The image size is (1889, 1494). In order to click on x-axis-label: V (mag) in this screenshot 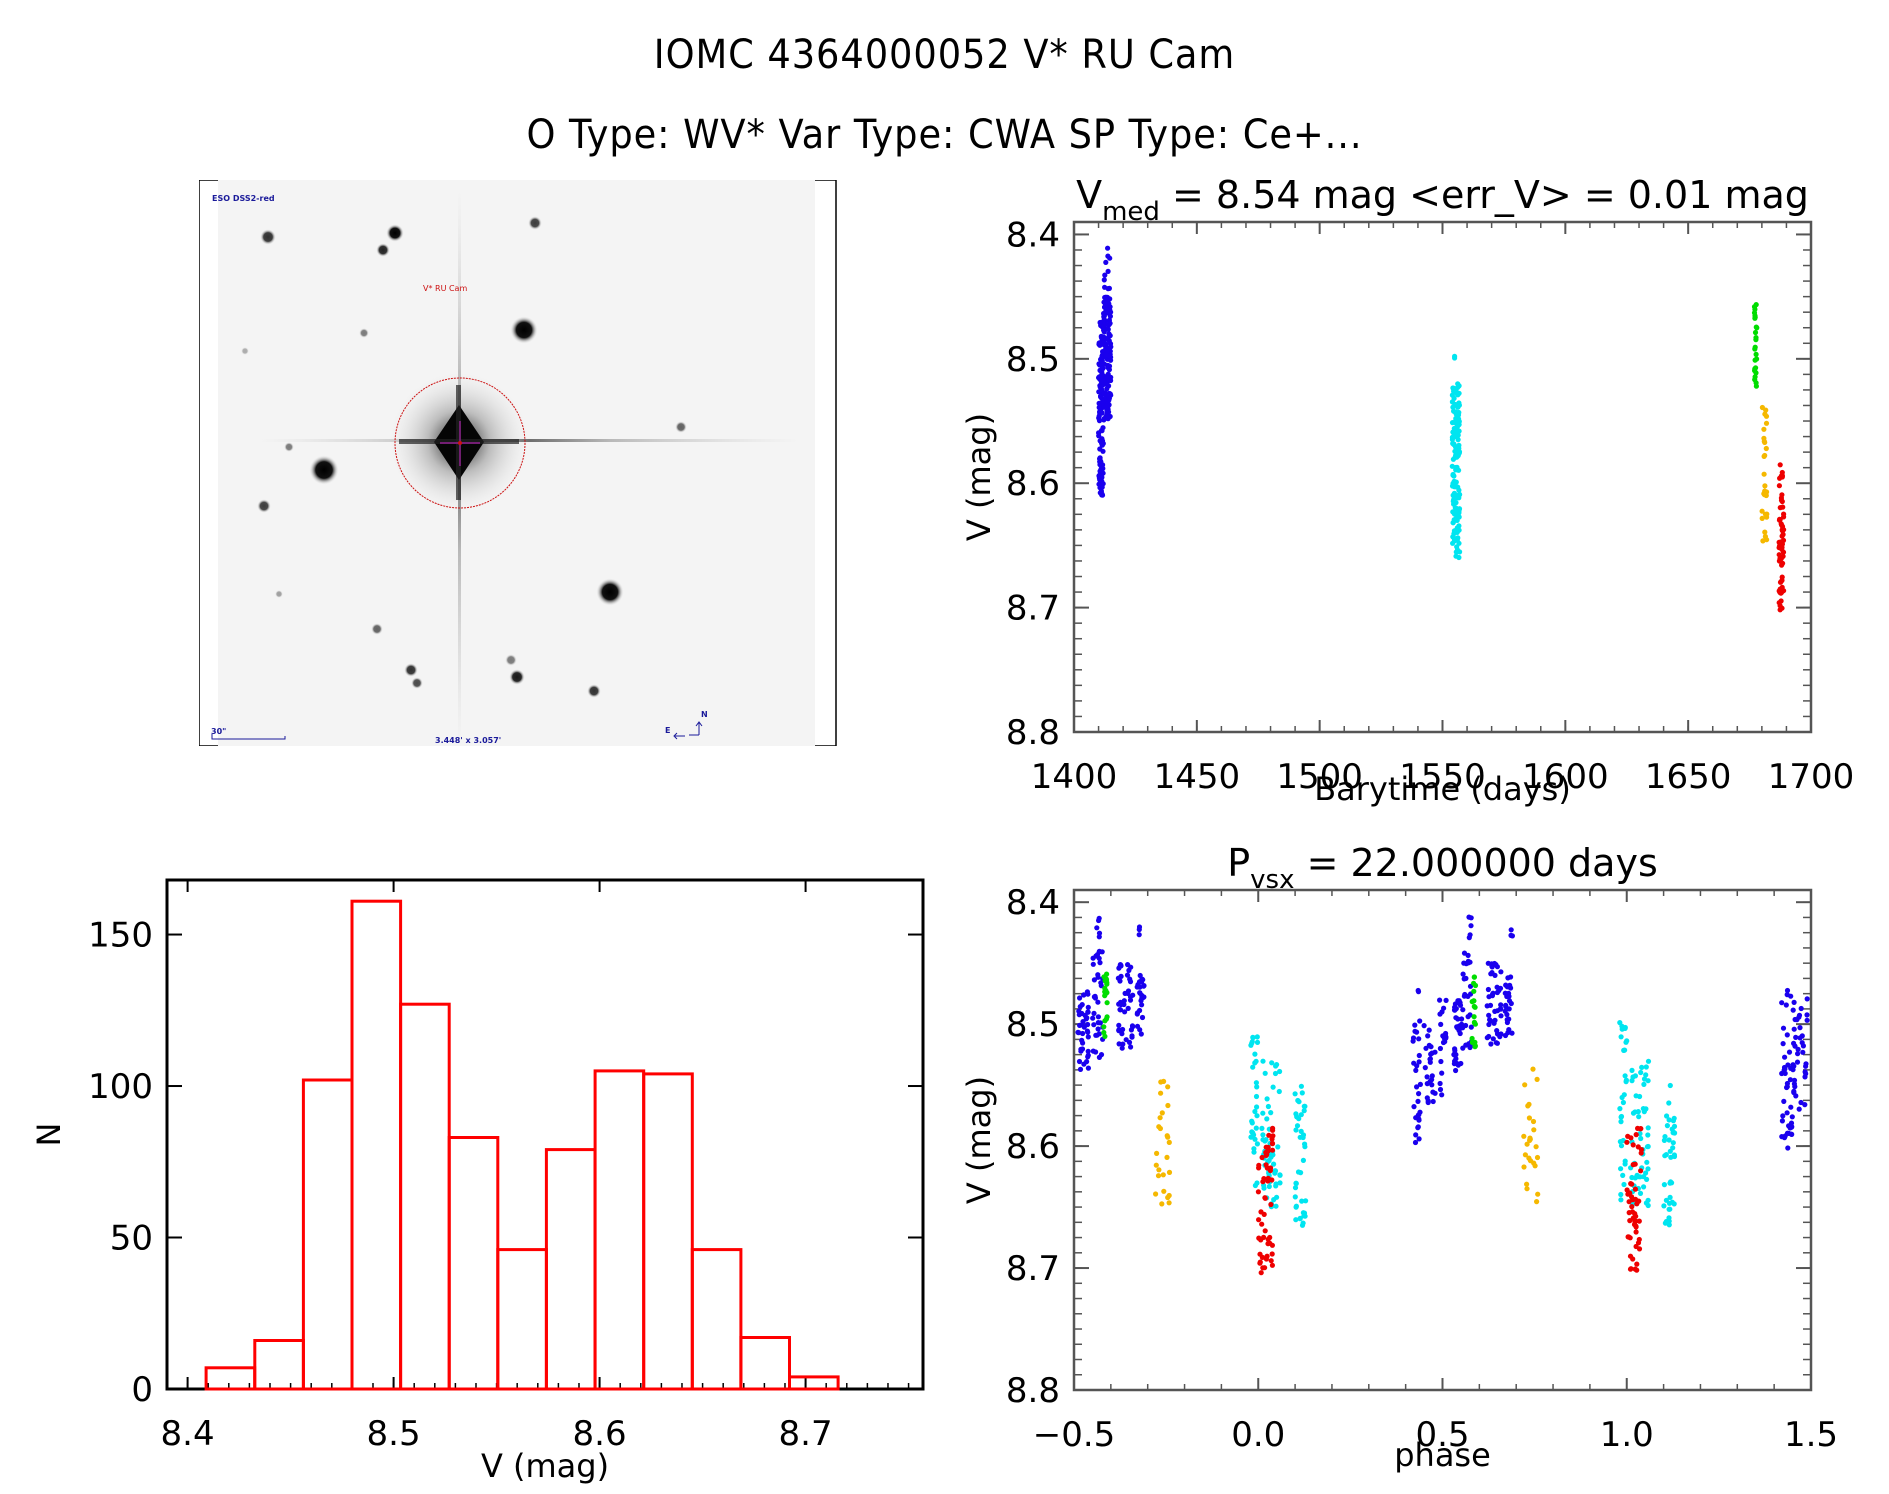, I will do `click(545, 1466)`.